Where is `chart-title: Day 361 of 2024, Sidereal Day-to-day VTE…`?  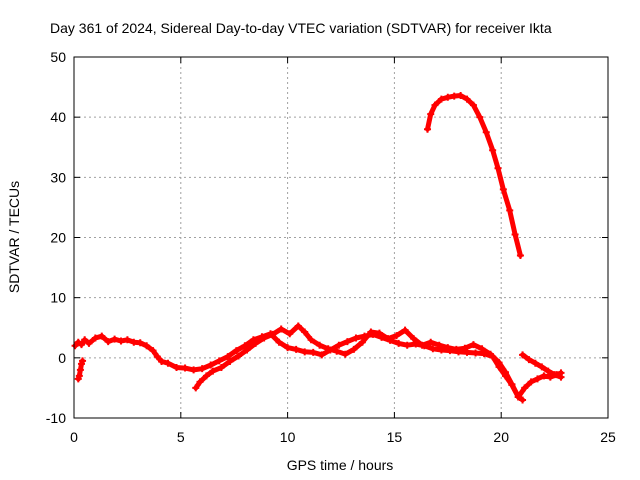 chart-title: Day 361 of 2024, Sidereal Day-to-day VTE… is located at coordinates (301, 28).